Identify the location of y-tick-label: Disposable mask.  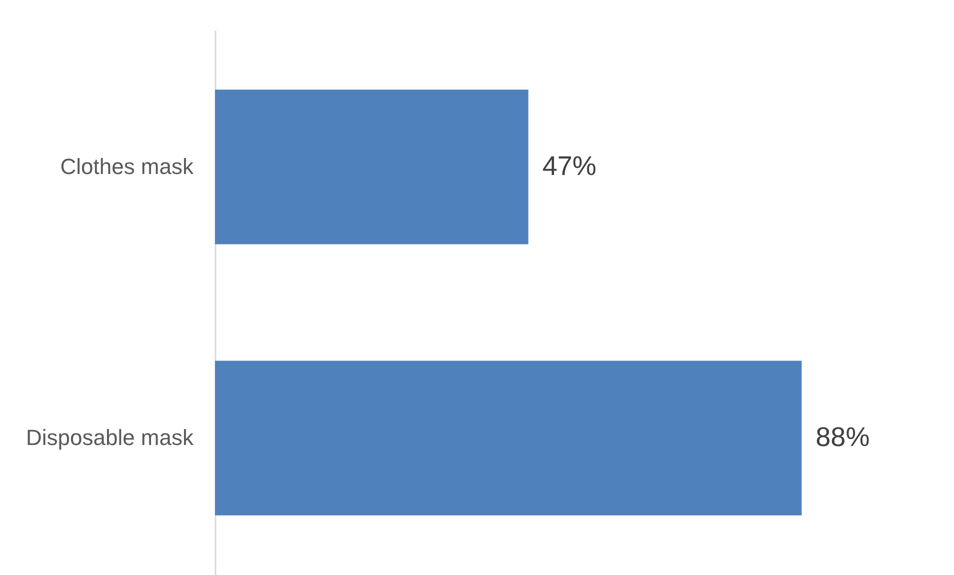
(110, 437).